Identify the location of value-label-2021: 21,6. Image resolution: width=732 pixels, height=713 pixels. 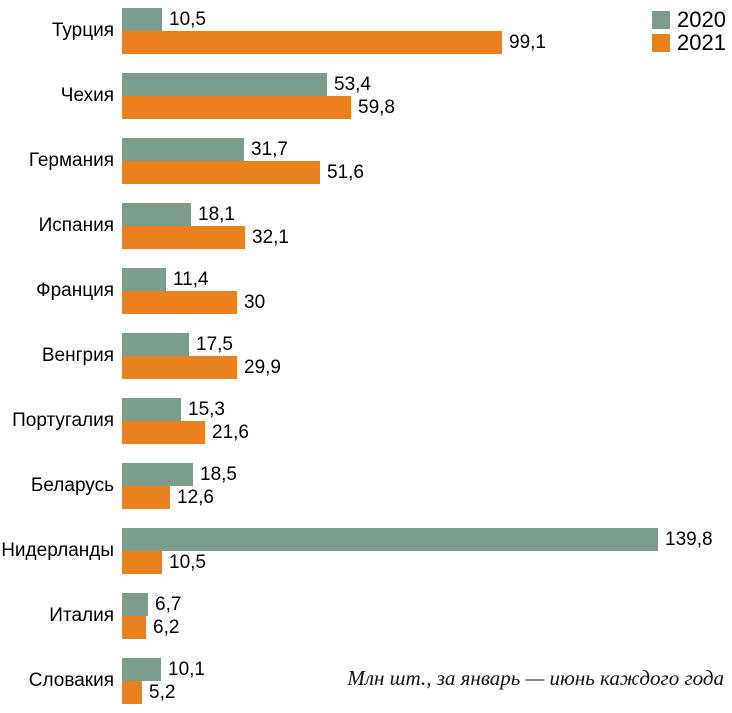
(230, 432).